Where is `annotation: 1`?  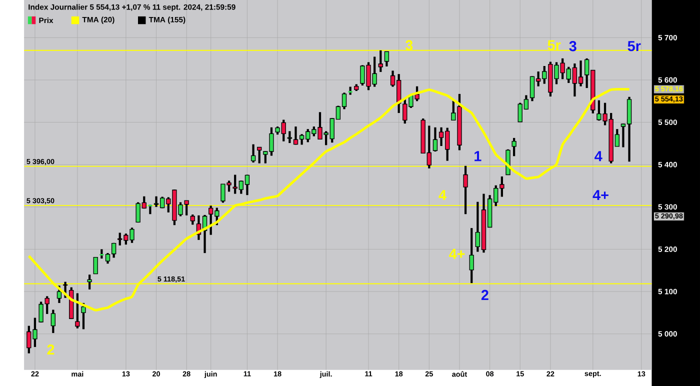
annotation: 1 is located at coordinates (478, 156).